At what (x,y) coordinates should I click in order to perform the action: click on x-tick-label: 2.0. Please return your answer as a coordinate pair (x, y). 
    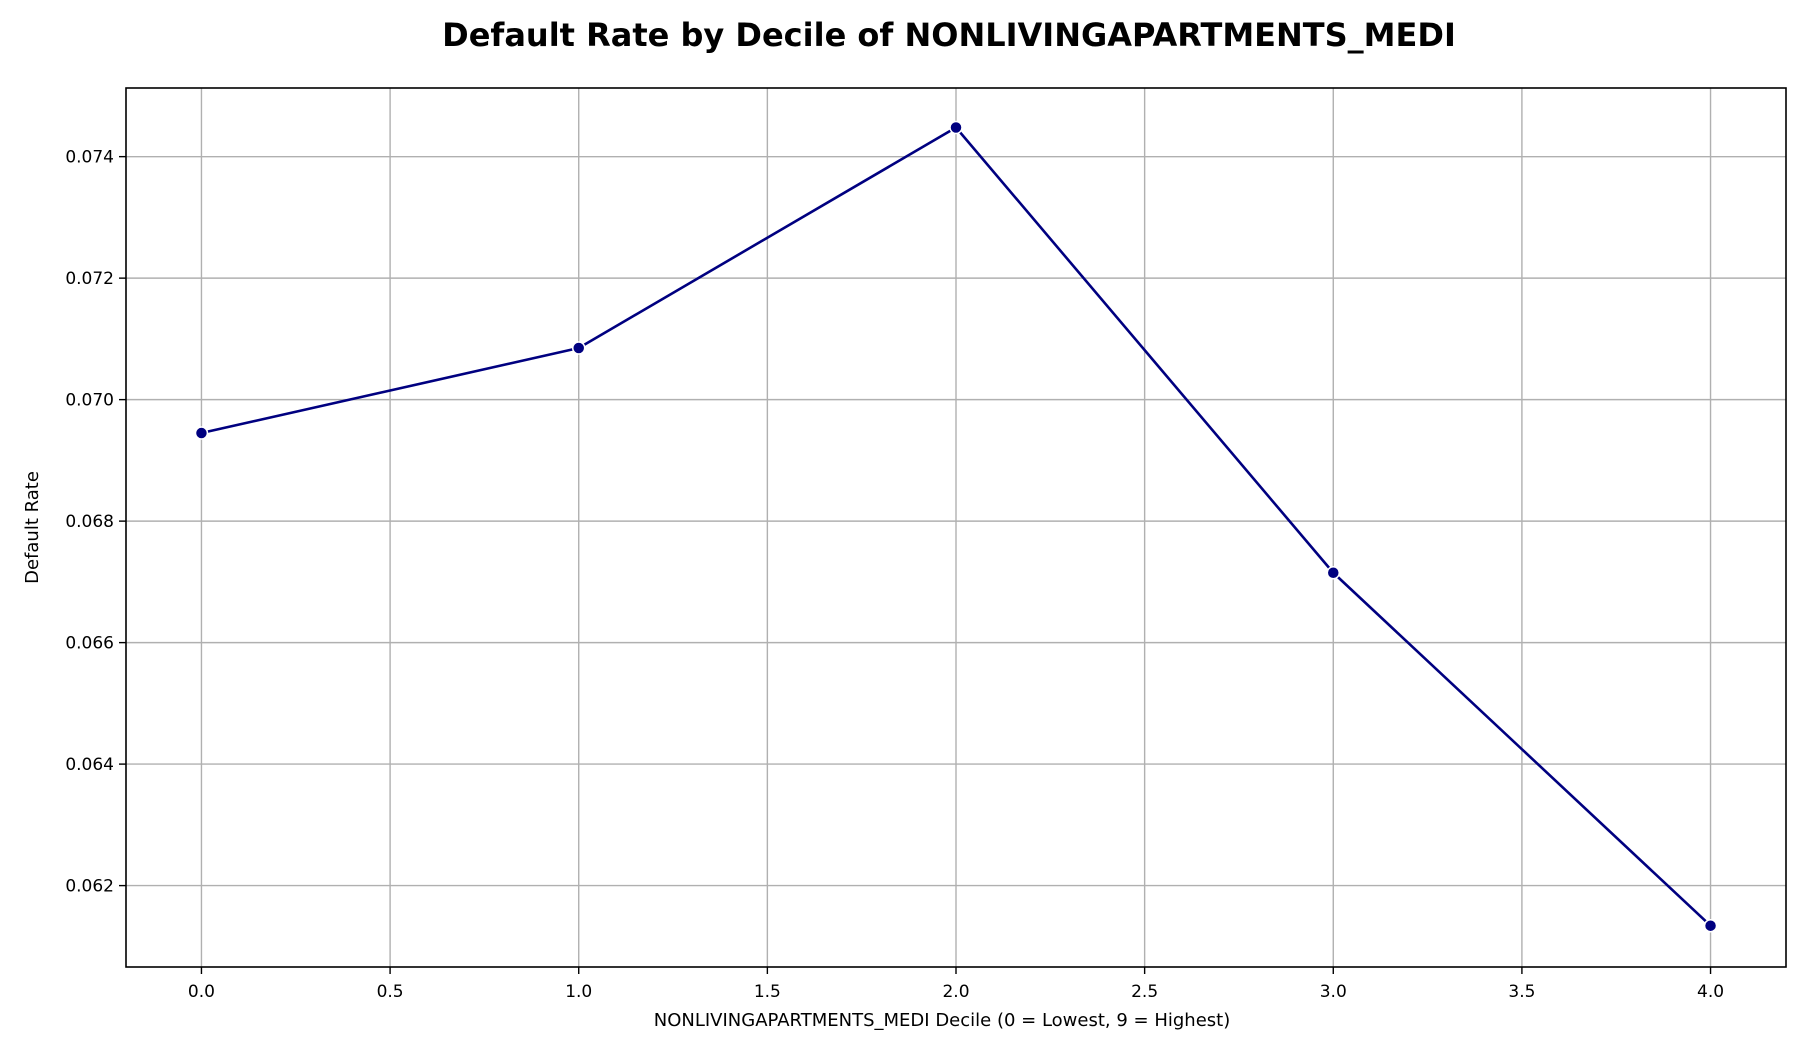
    Looking at the image, I should click on (955, 992).